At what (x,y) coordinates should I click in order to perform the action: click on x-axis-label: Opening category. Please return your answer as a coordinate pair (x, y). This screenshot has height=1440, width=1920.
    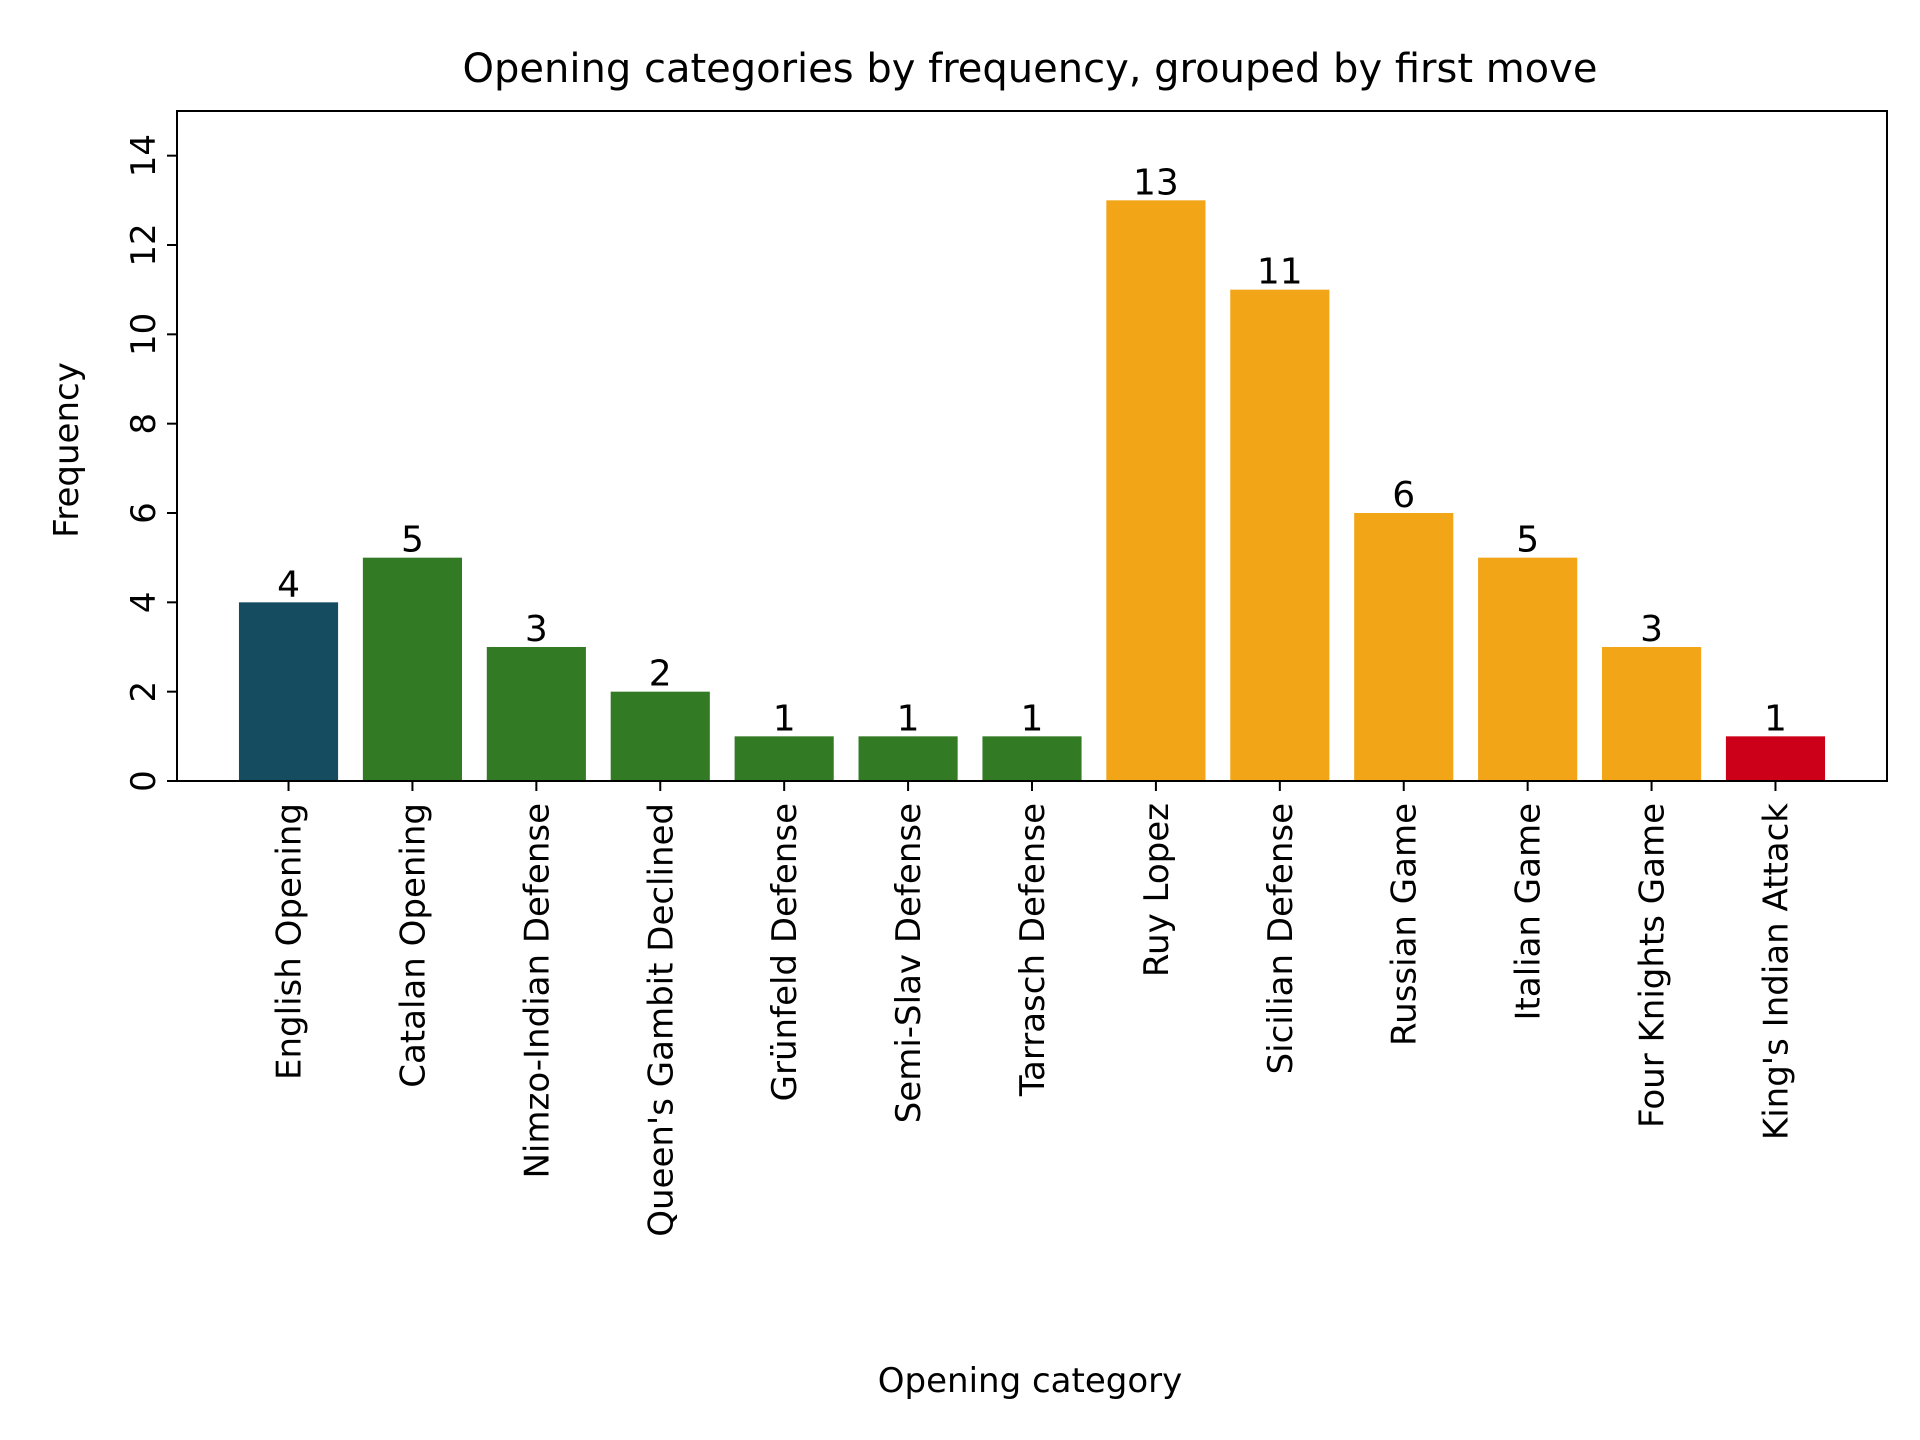
    Looking at the image, I should click on (1030, 1381).